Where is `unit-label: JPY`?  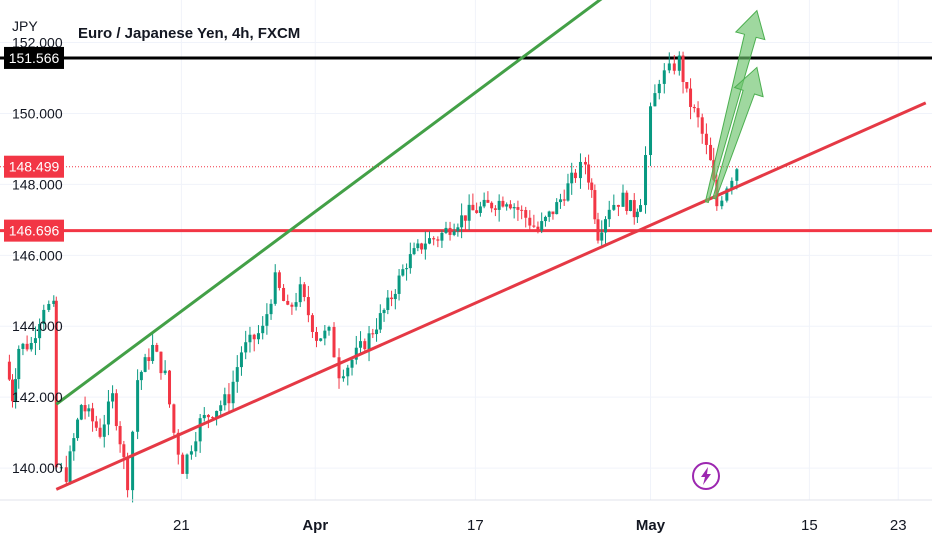 unit-label: JPY is located at coordinates (25, 26).